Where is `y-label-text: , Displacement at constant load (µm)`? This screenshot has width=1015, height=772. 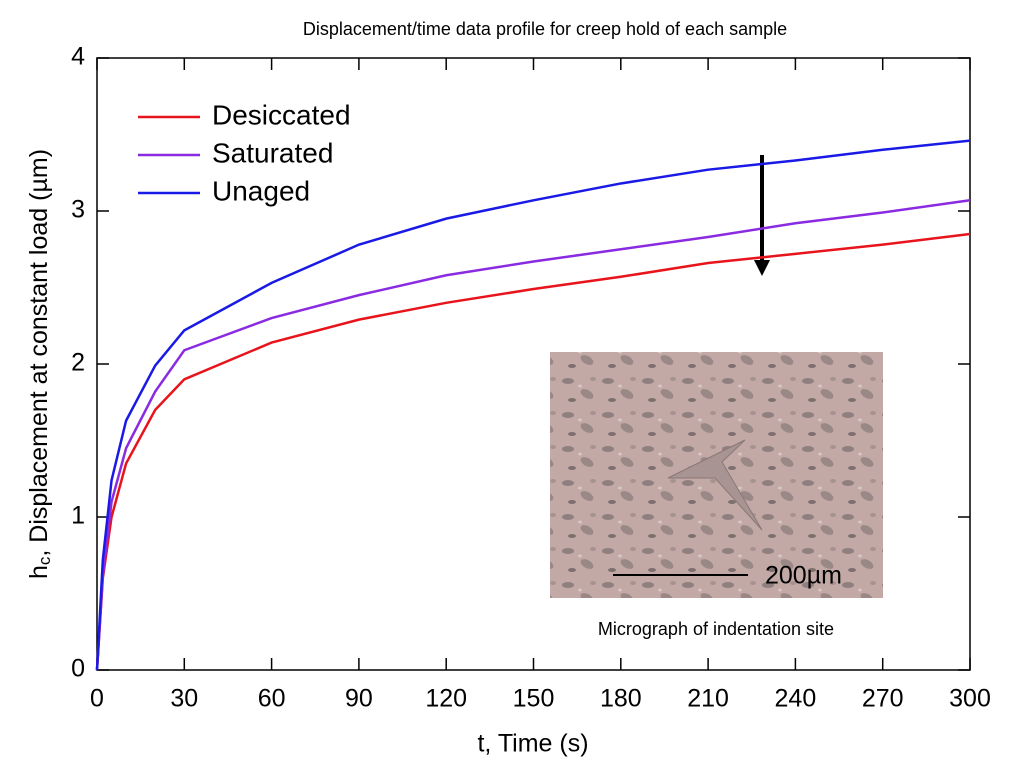
y-label-text: , Displacement at constant load (µm) is located at coordinates (39, 353).